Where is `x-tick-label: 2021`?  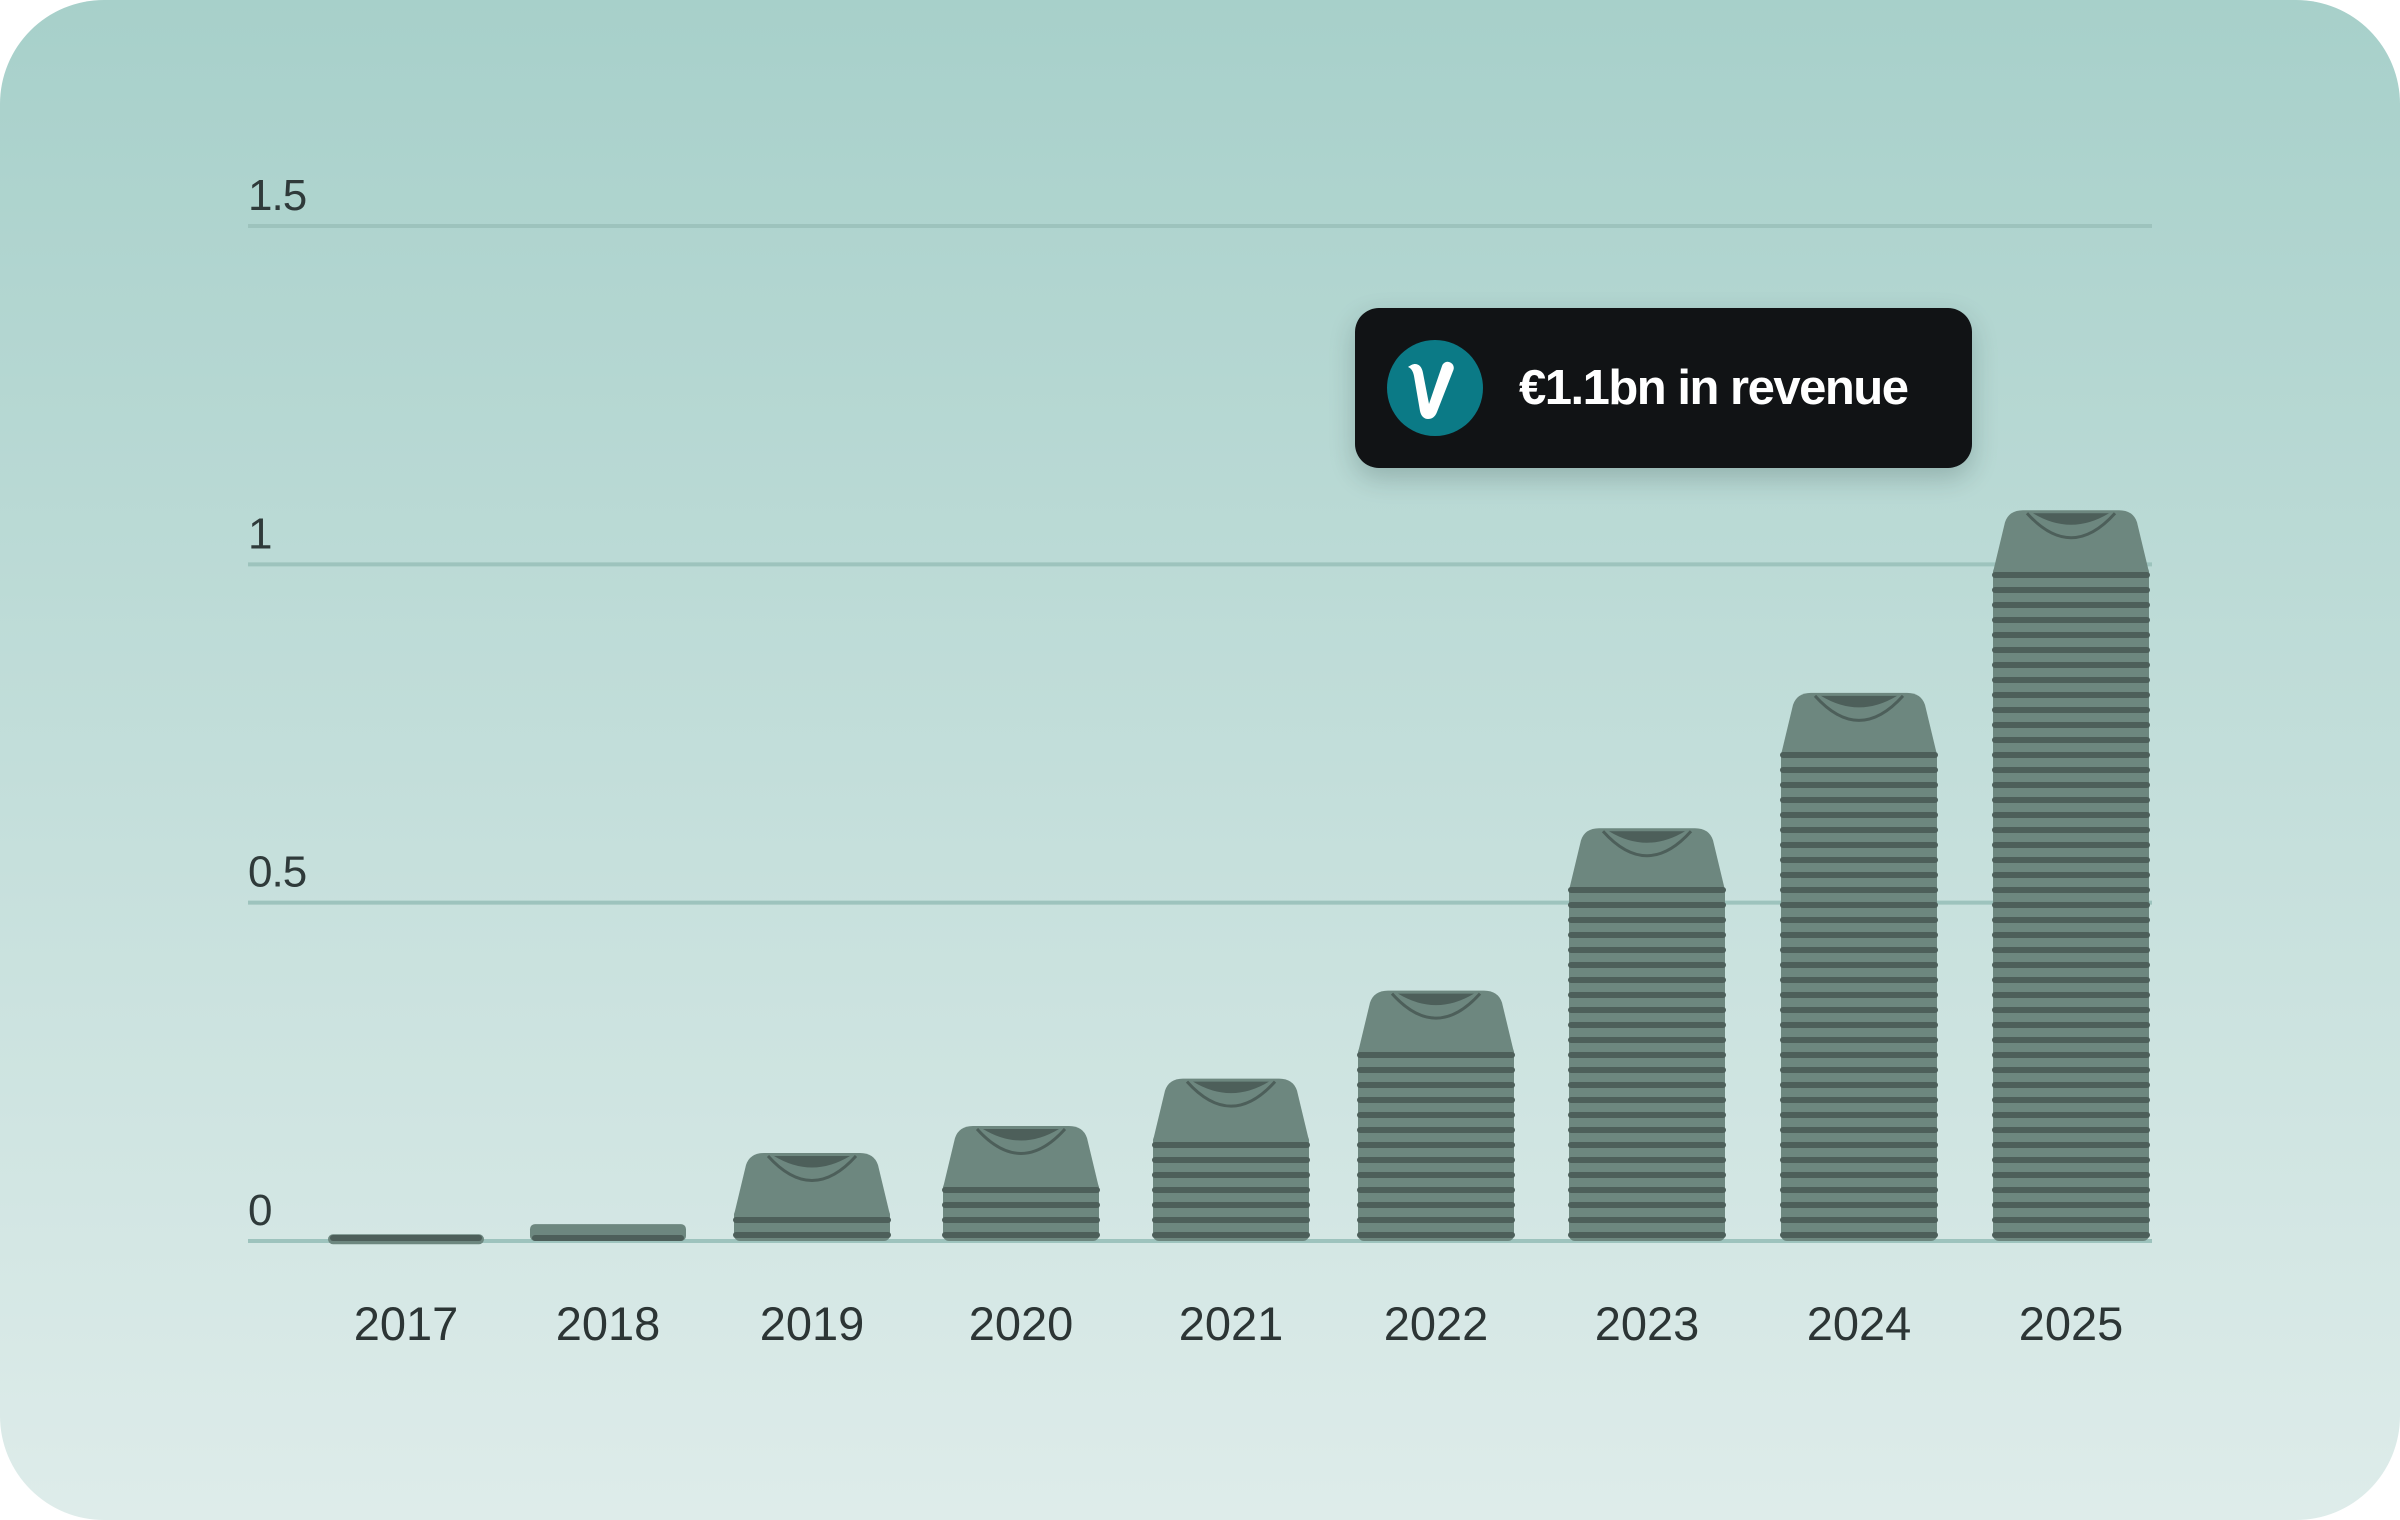 x-tick-label: 2021 is located at coordinates (1231, 1323).